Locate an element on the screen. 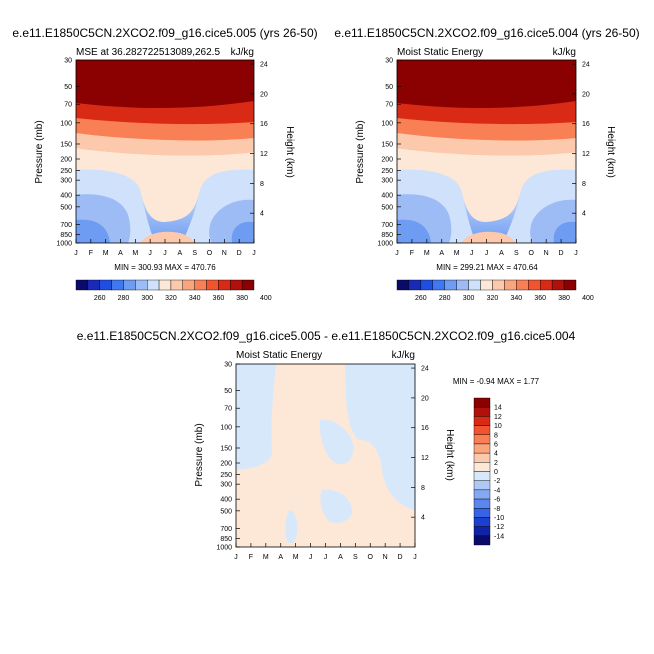  panel-3-y-ticks: 30 50 70 100 150 200 250 300 400 500 700 850 1000 is located at coordinates (228, 457).